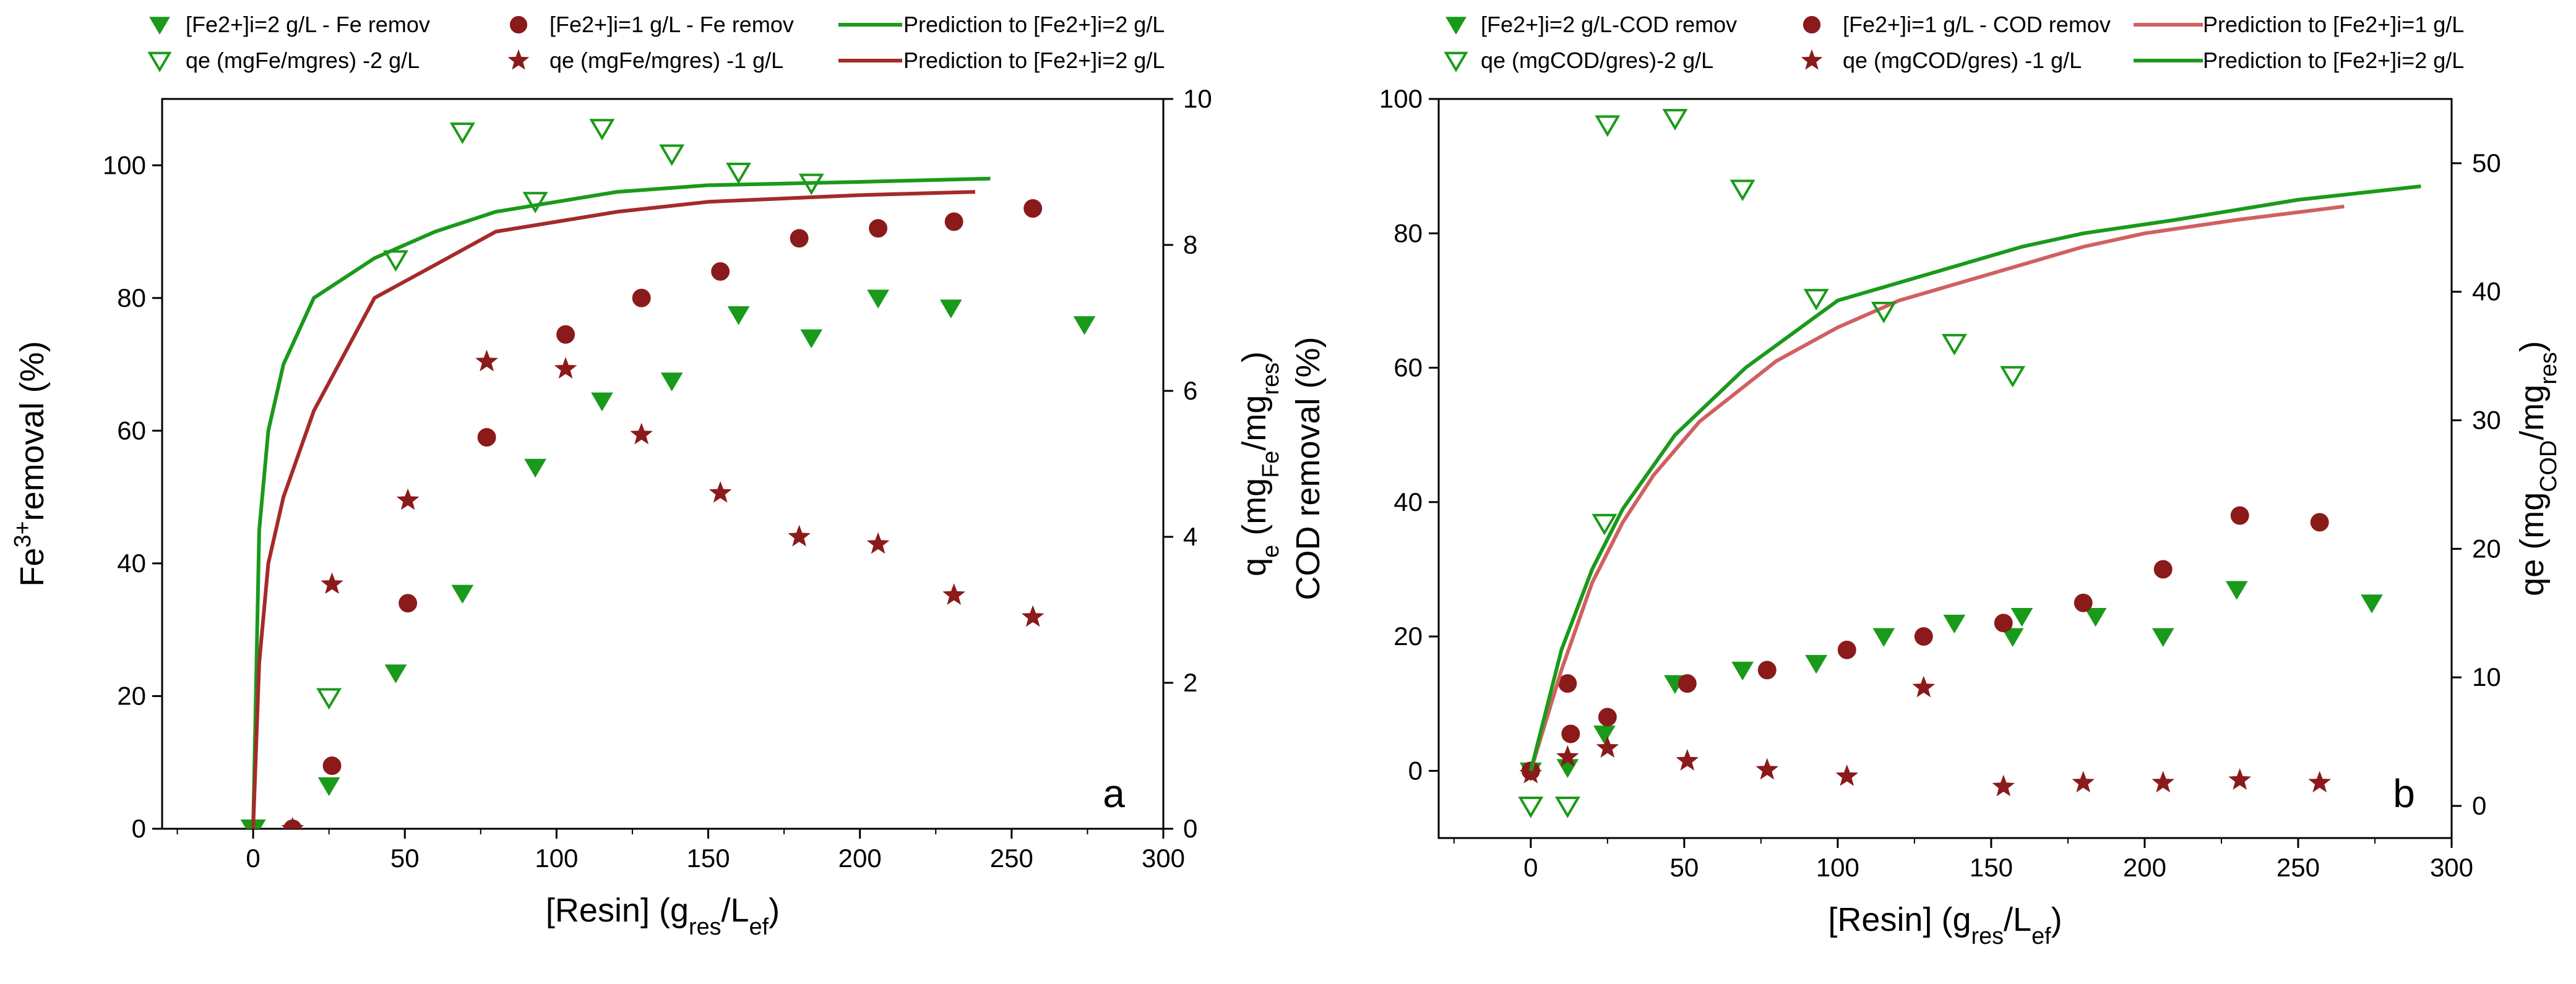  I want to click on x-tick-label: 0, so click(1530, 868).